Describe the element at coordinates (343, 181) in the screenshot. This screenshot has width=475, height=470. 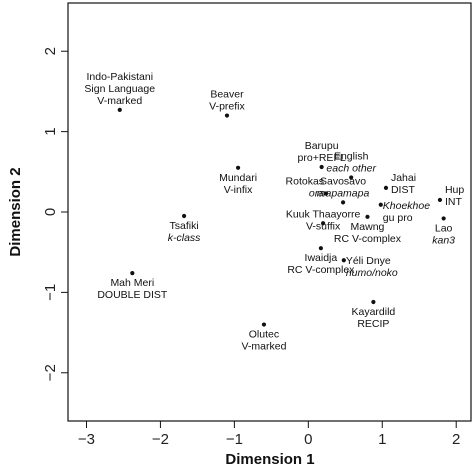
I see `point-label: Savosavo` at that location.